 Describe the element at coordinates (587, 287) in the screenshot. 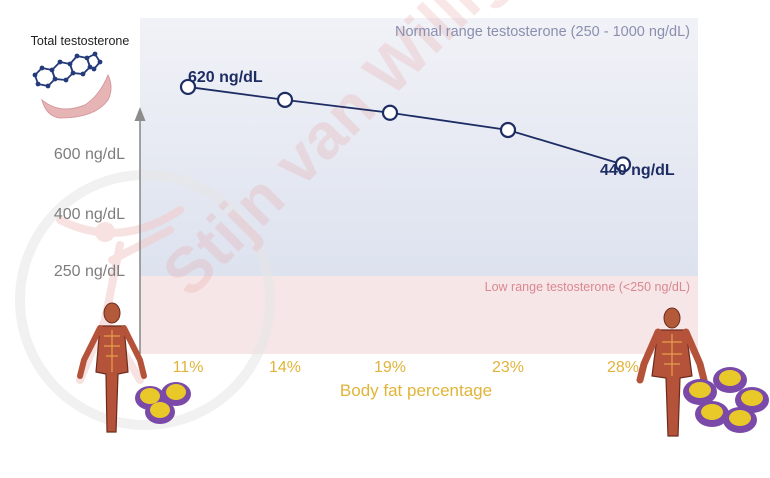

I see `low-range-label: Low range testosterone (<250 ng/dL)` at that location.